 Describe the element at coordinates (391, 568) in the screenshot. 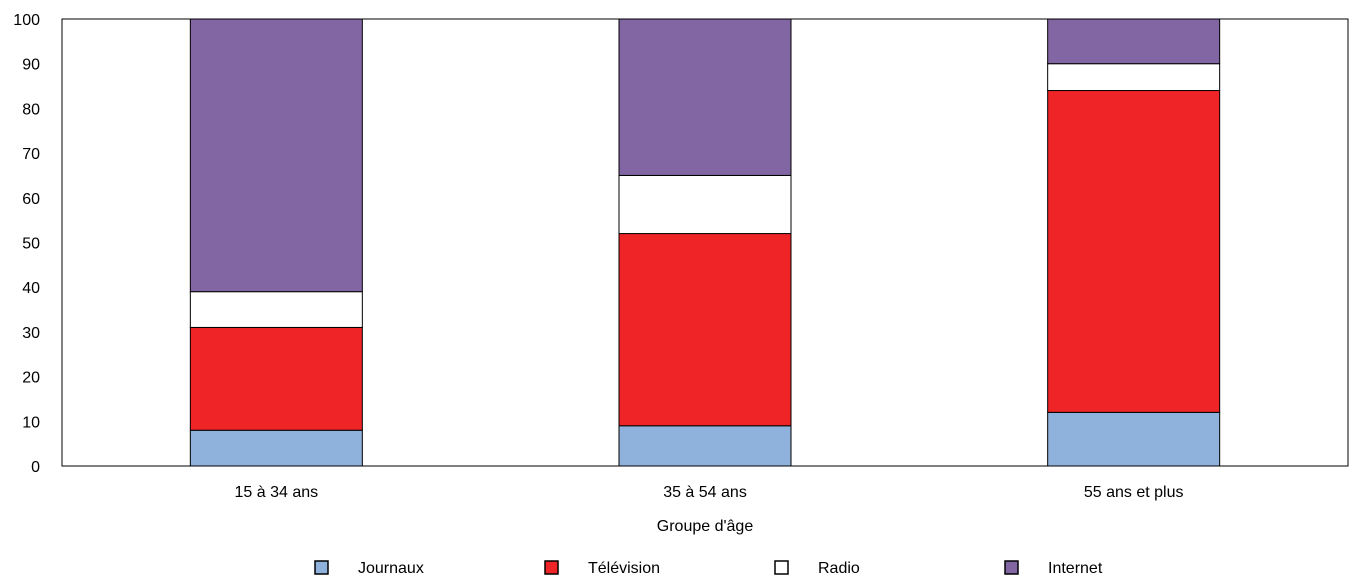

I see `legend-label: Journaux` at that location.